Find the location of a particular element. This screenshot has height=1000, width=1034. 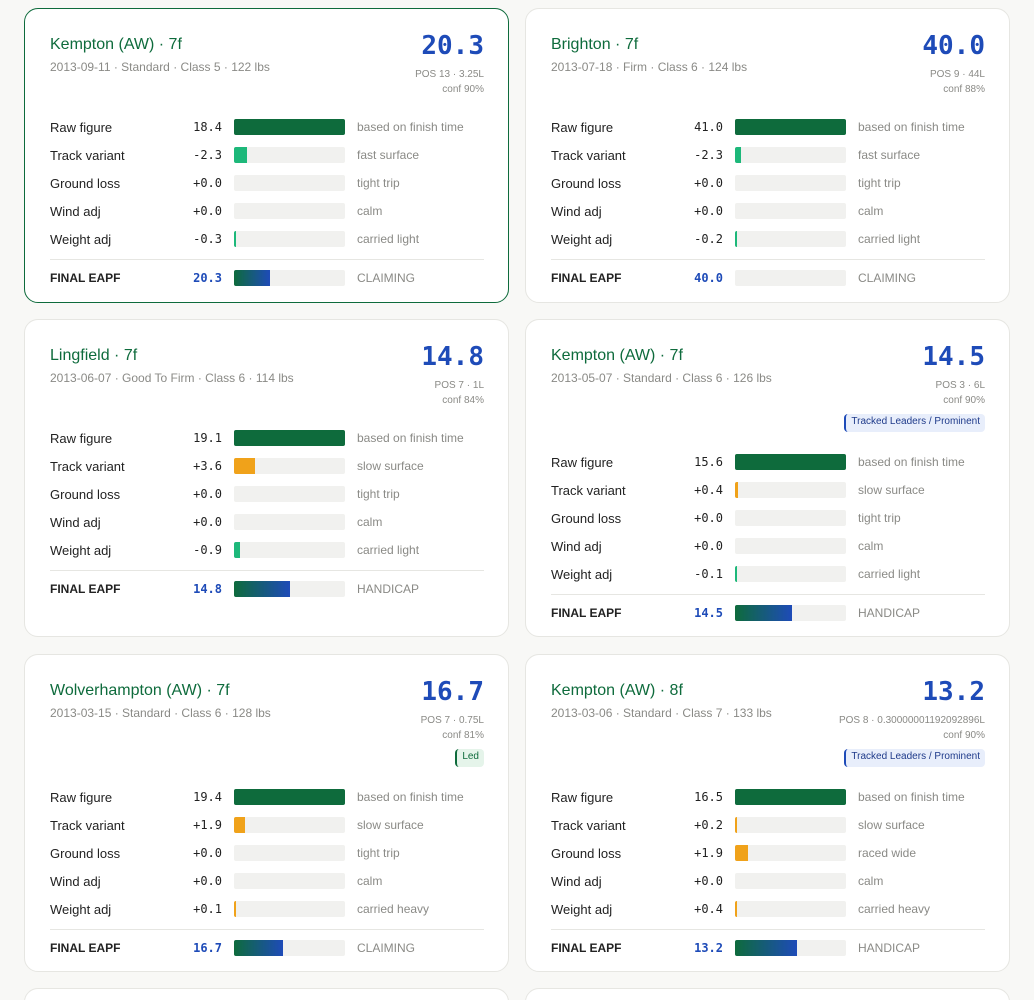

final-value: 14.8 is located at coordinates (207, 589).